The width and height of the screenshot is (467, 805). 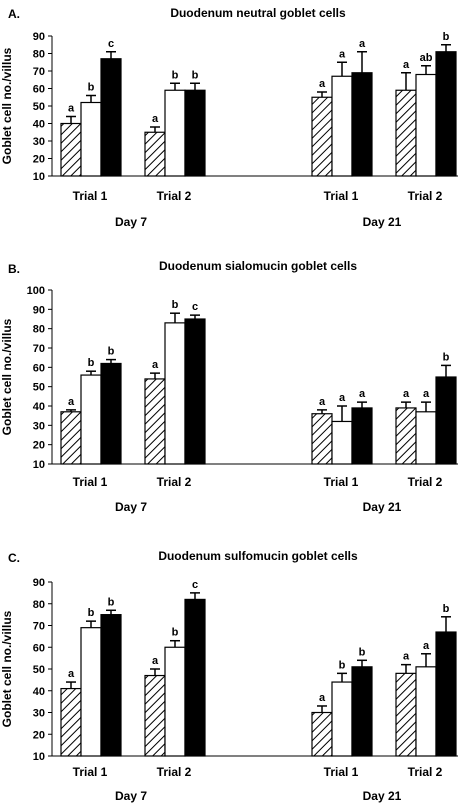 What do you see at coordinates (14, 558) in the screenshot?
I see `panel-label: C.` at bounding box center [14, 558].